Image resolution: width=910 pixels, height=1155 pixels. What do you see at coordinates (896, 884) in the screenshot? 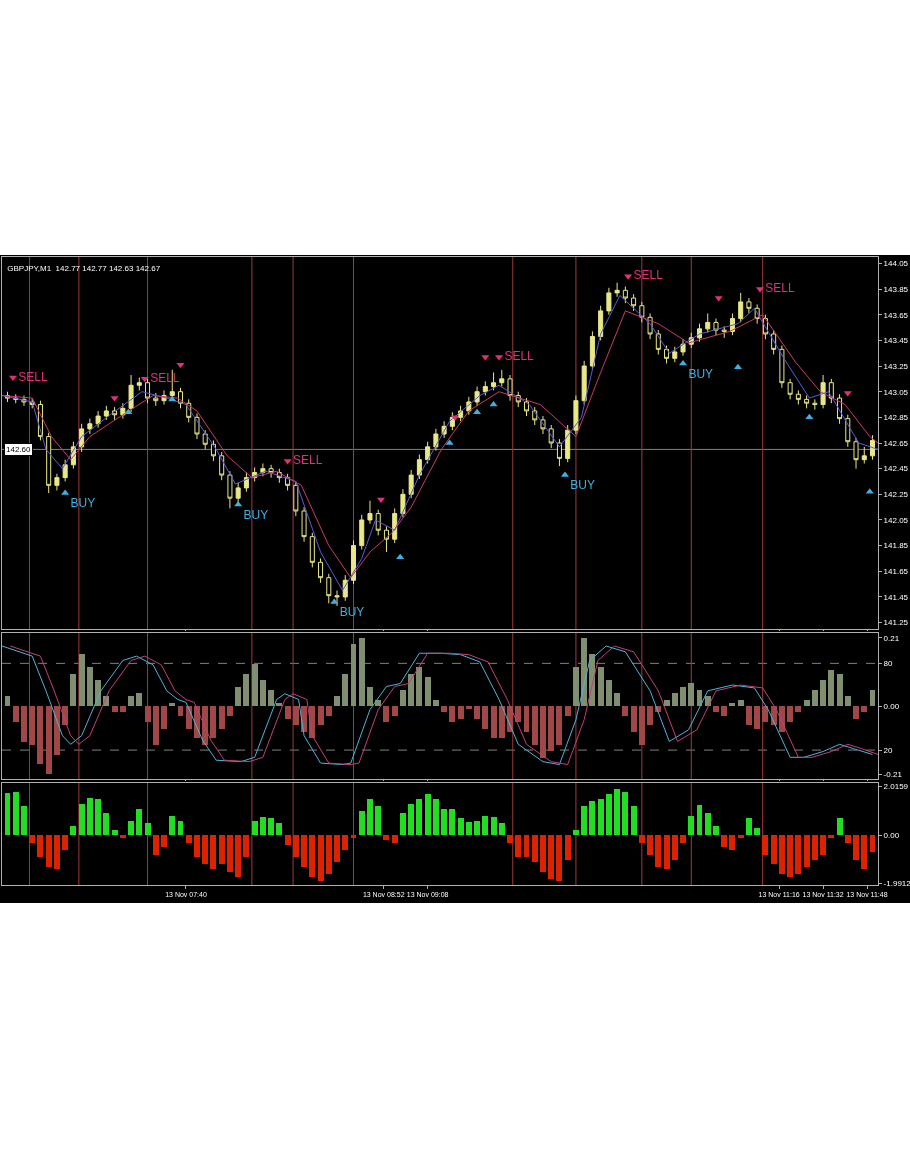
I see `y-tick-label: -1.9912` at bounding box center [896, 884].